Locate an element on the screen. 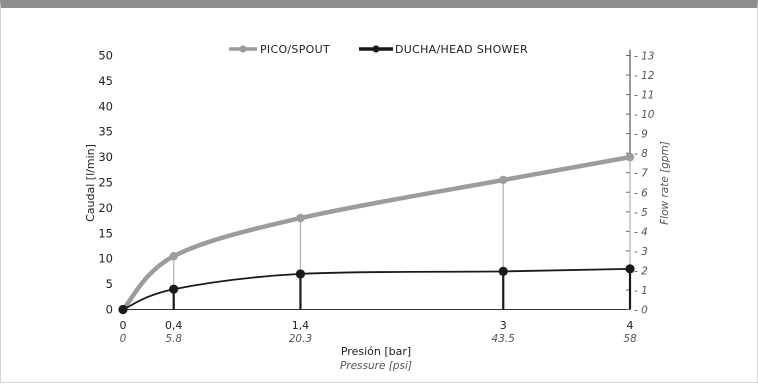 This screenshot has width=758, height=391. x-tick-label-0: 0 is located at coordinates (123, 325).